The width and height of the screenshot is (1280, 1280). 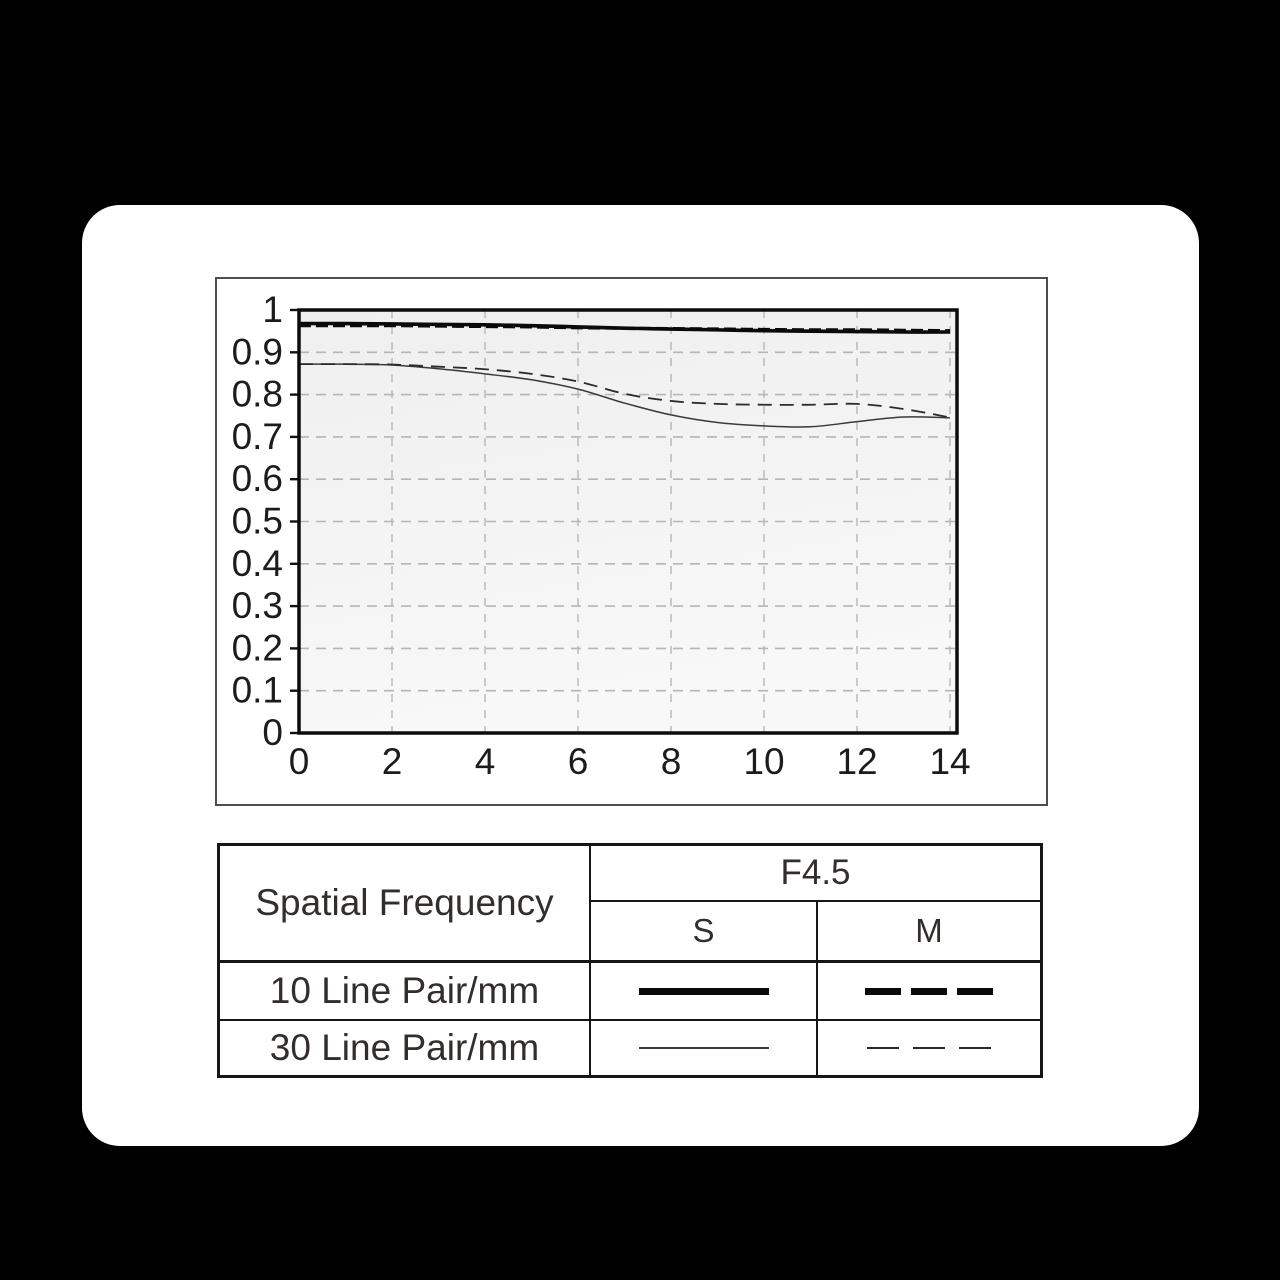 I want to click on legend-line-10lp-s, so click(x=703, y=991).